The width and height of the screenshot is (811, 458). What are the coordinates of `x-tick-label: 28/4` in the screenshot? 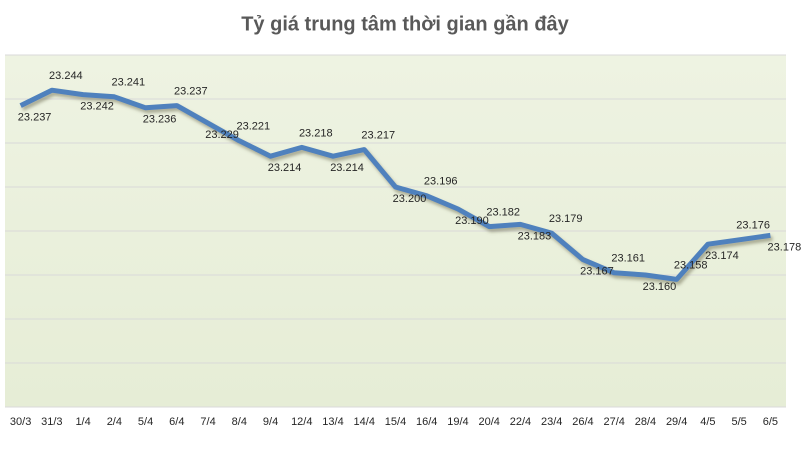 It's located at (645, 422).